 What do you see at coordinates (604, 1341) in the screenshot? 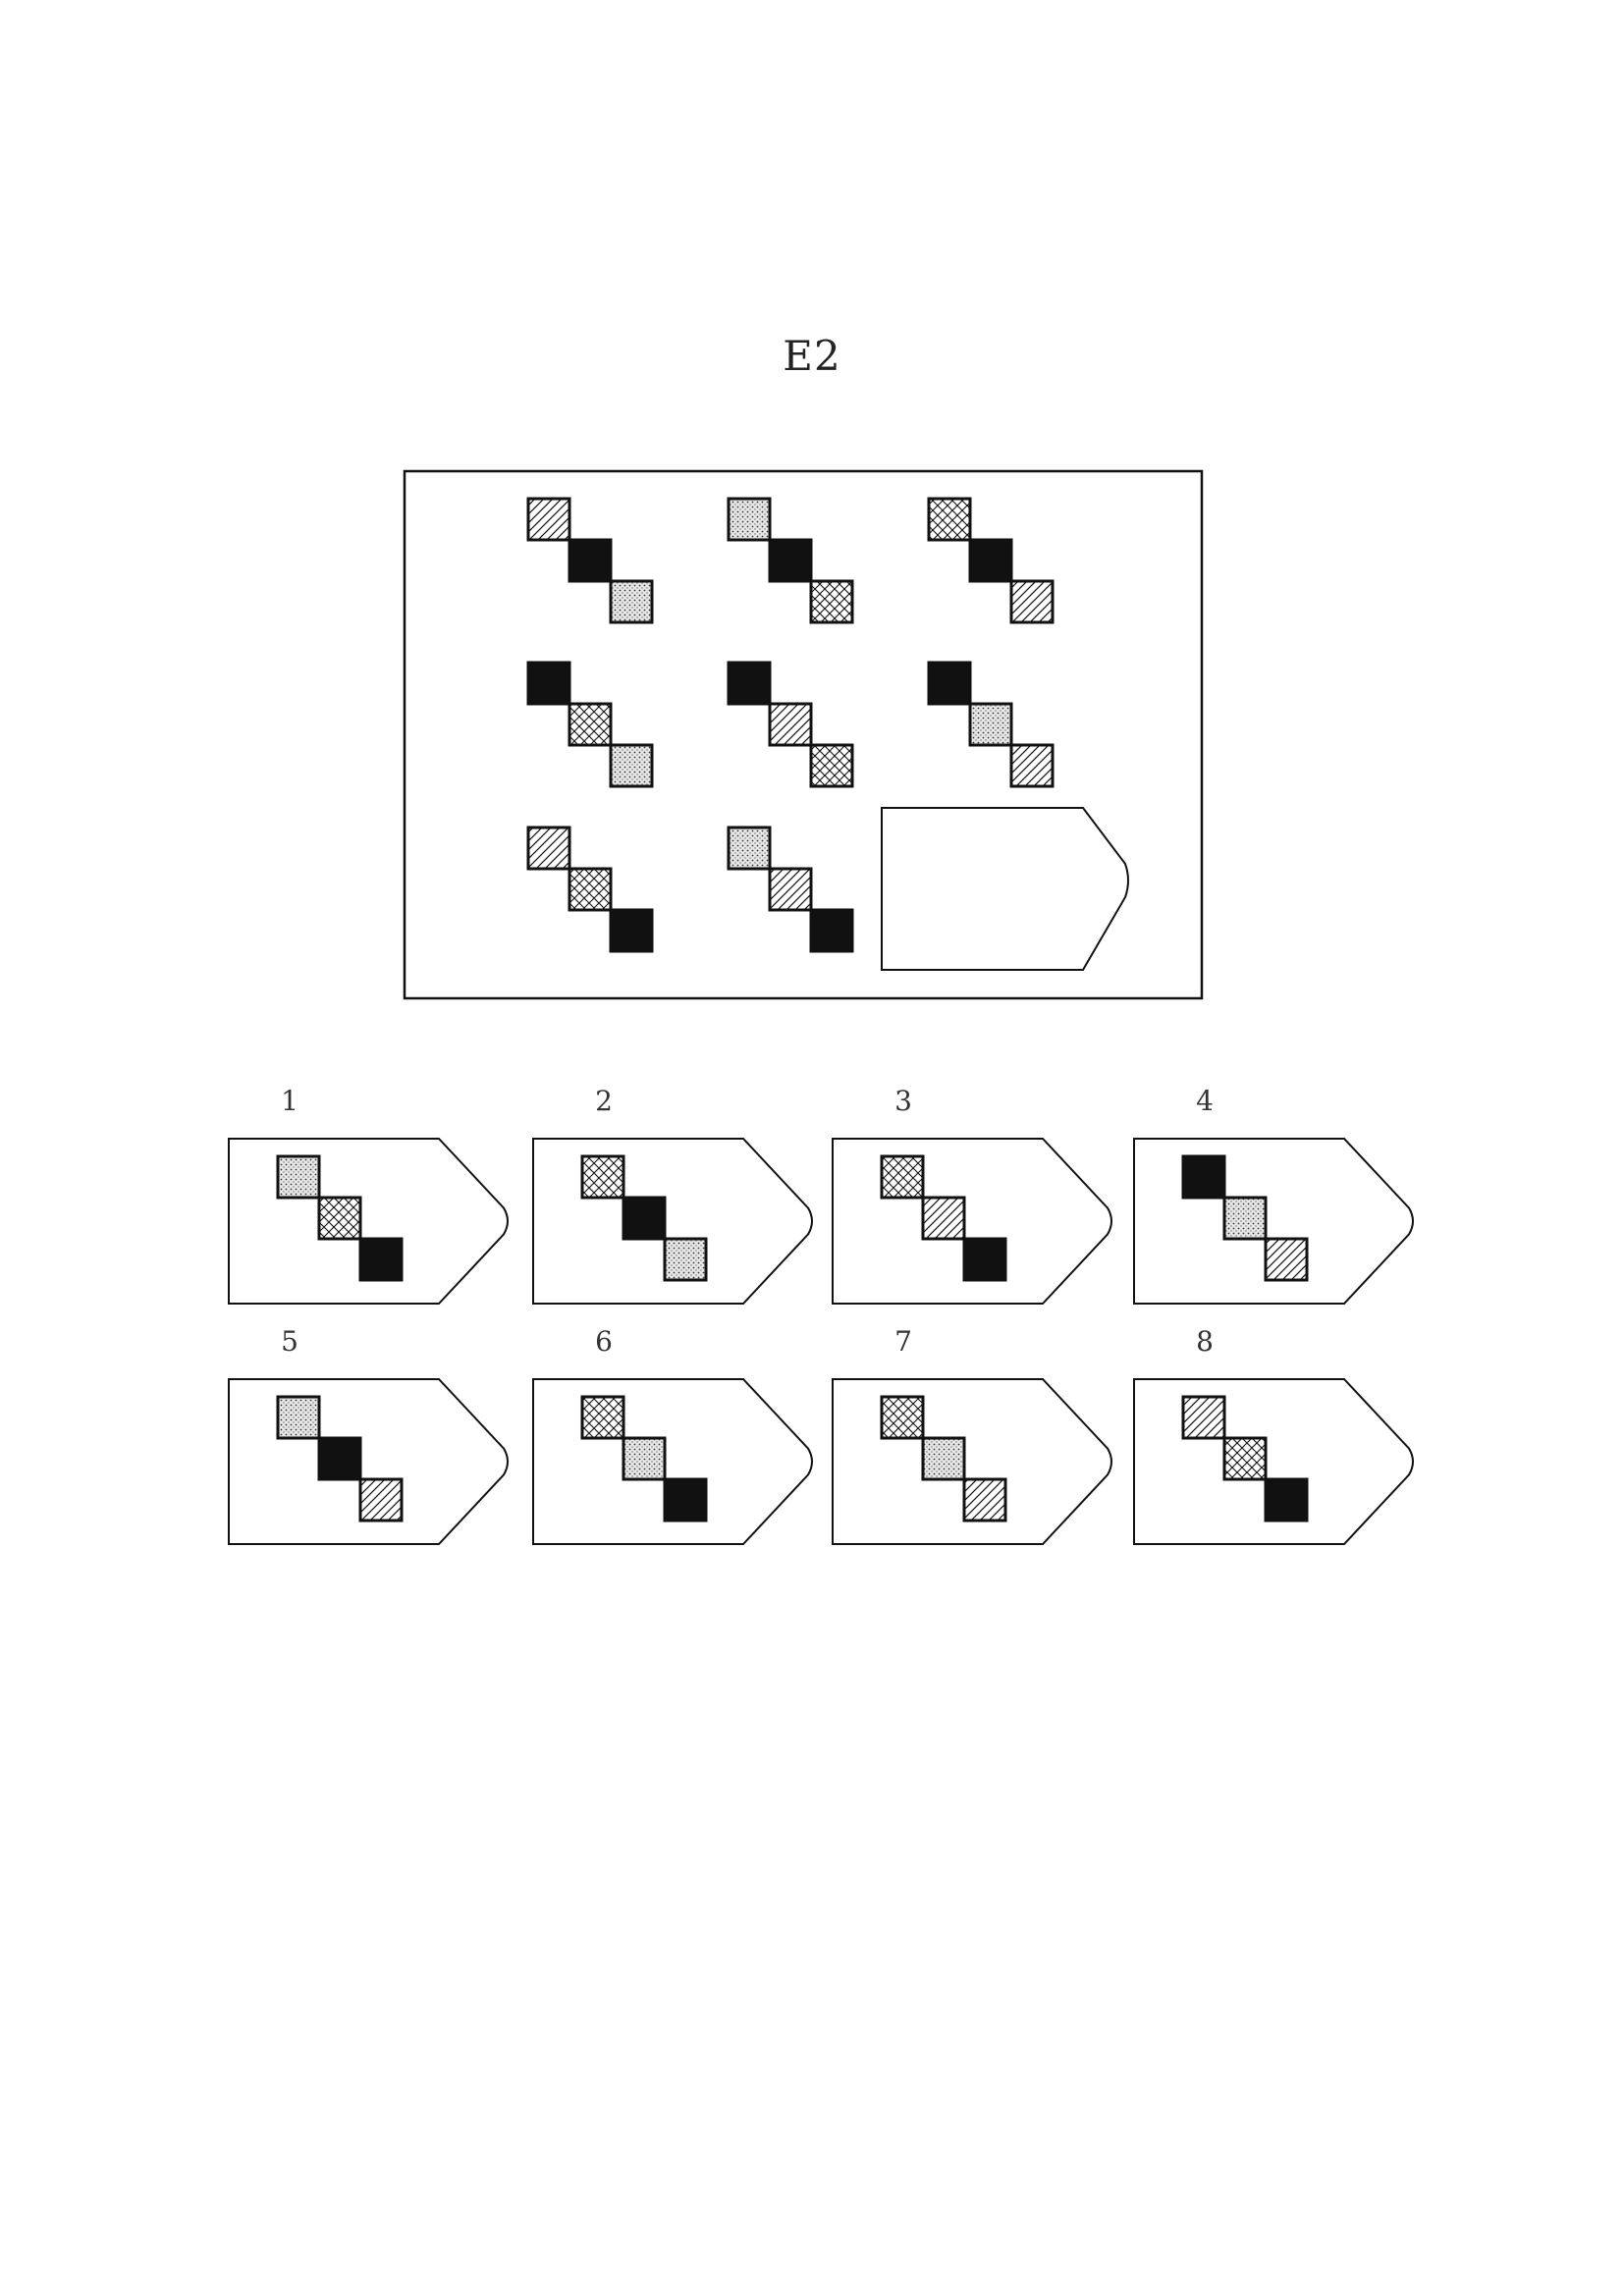
I see `option-label: 6` at bounding box center [604, 1341].